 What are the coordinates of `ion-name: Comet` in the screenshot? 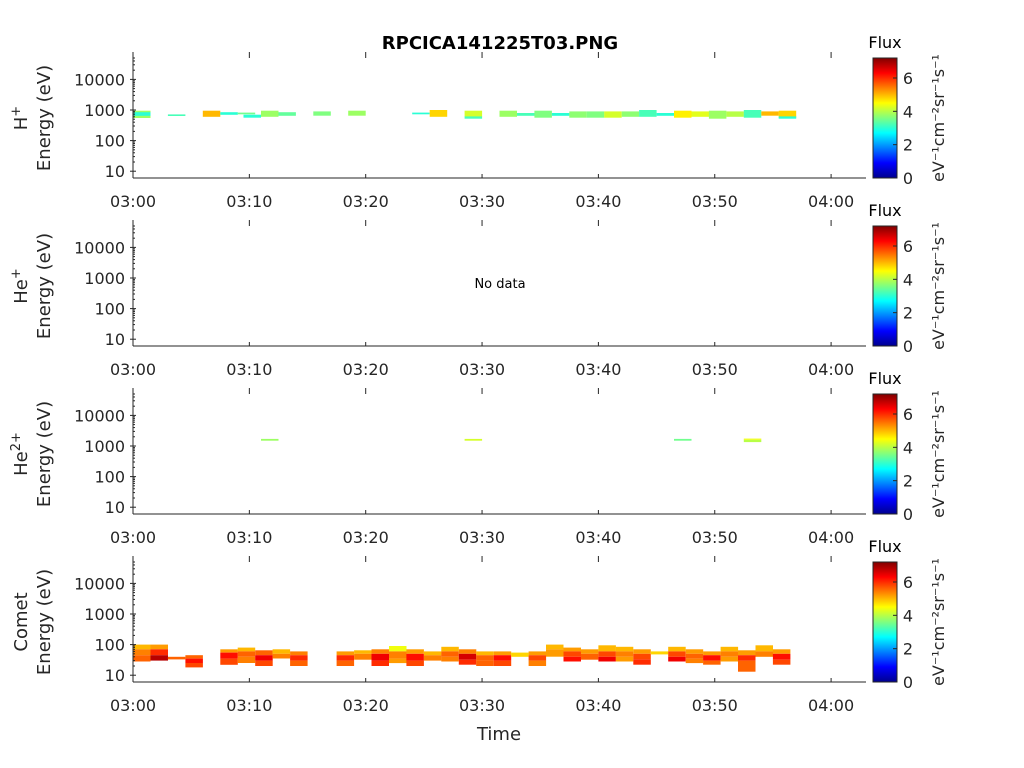 It's located at (21, 621).